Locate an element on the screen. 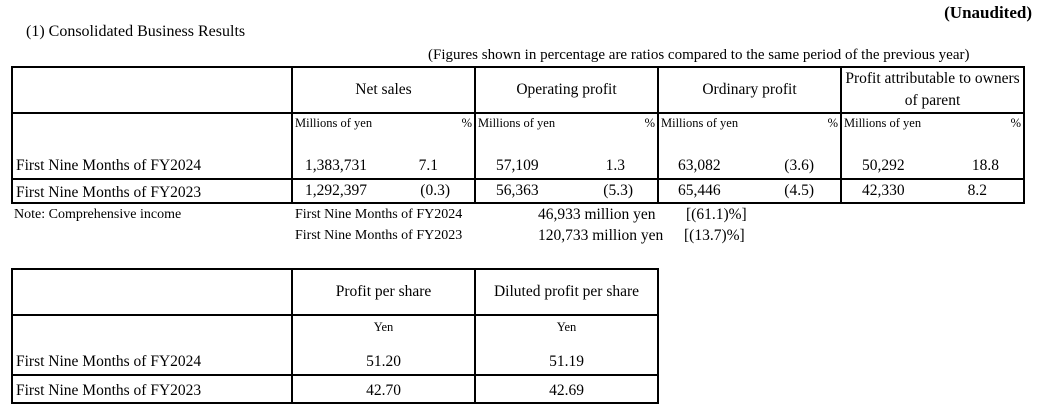 The image size is (1064, 415). ci-pct-fy2023: [(13.7)%] is located at coordinates (714, 235).